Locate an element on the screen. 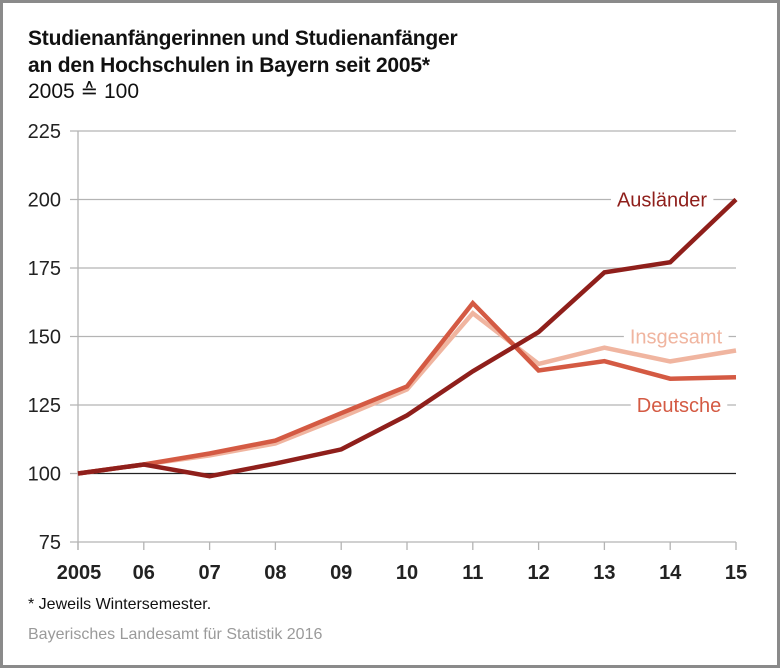 This screenshot has width=780, height=668. y-tick-label: 75 is located at coordinates (50, 543).